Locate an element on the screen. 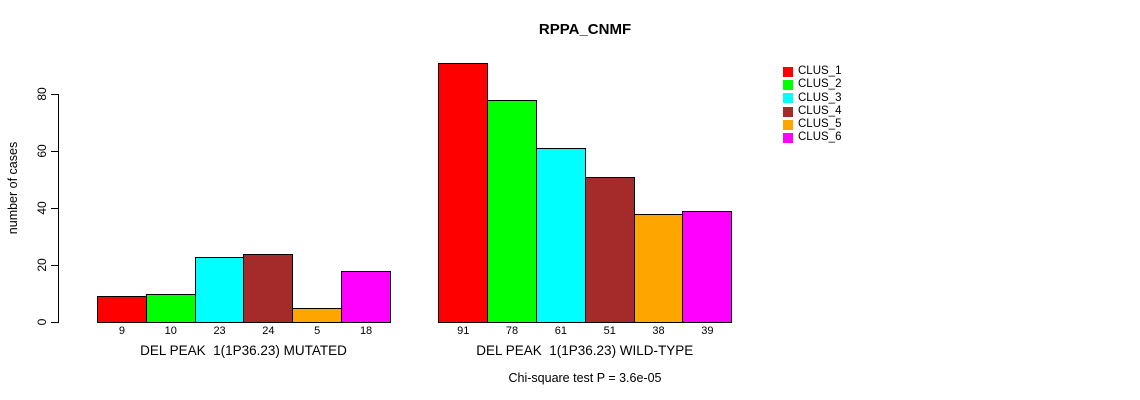  legend-item-clus_6: CLUS_6 is located at coordinates (812, 137).